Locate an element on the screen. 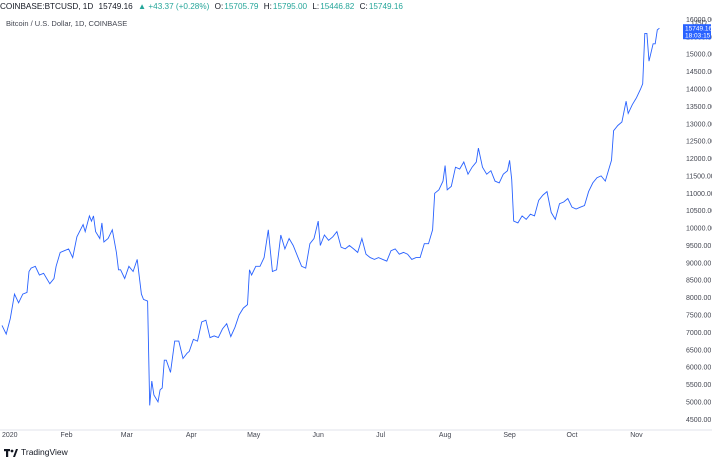  y-tick-label: 9500.00 is located at coordinates (698, 246).